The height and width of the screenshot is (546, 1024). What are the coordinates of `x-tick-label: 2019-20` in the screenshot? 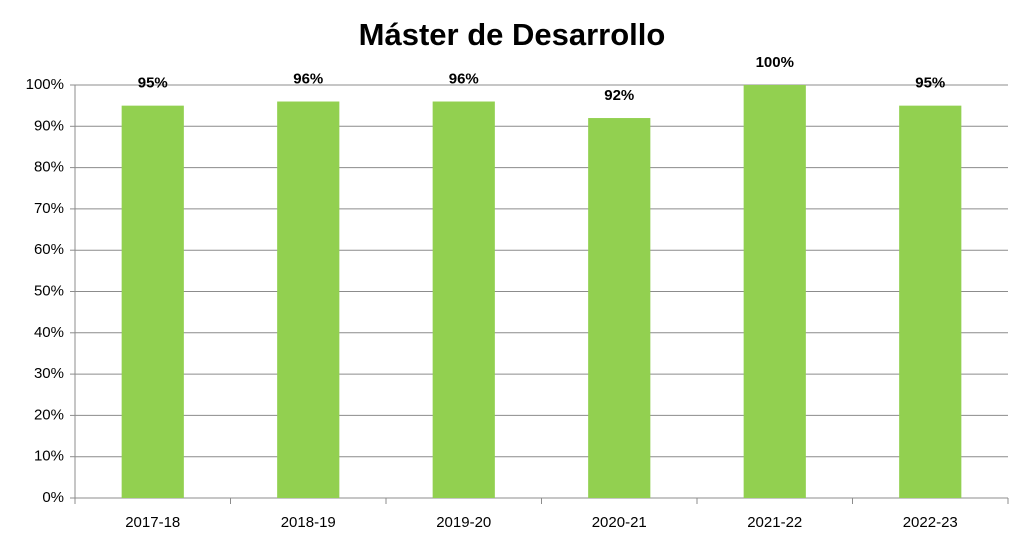 It's located at (463, 522).